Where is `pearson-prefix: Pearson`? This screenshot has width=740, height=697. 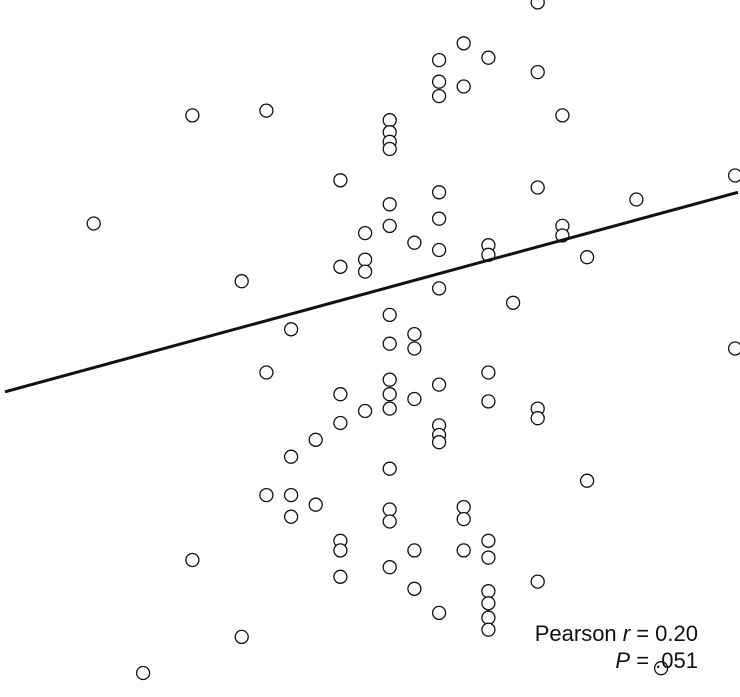
pearson-prefix: Pearson is located at coordinates (579, 633).